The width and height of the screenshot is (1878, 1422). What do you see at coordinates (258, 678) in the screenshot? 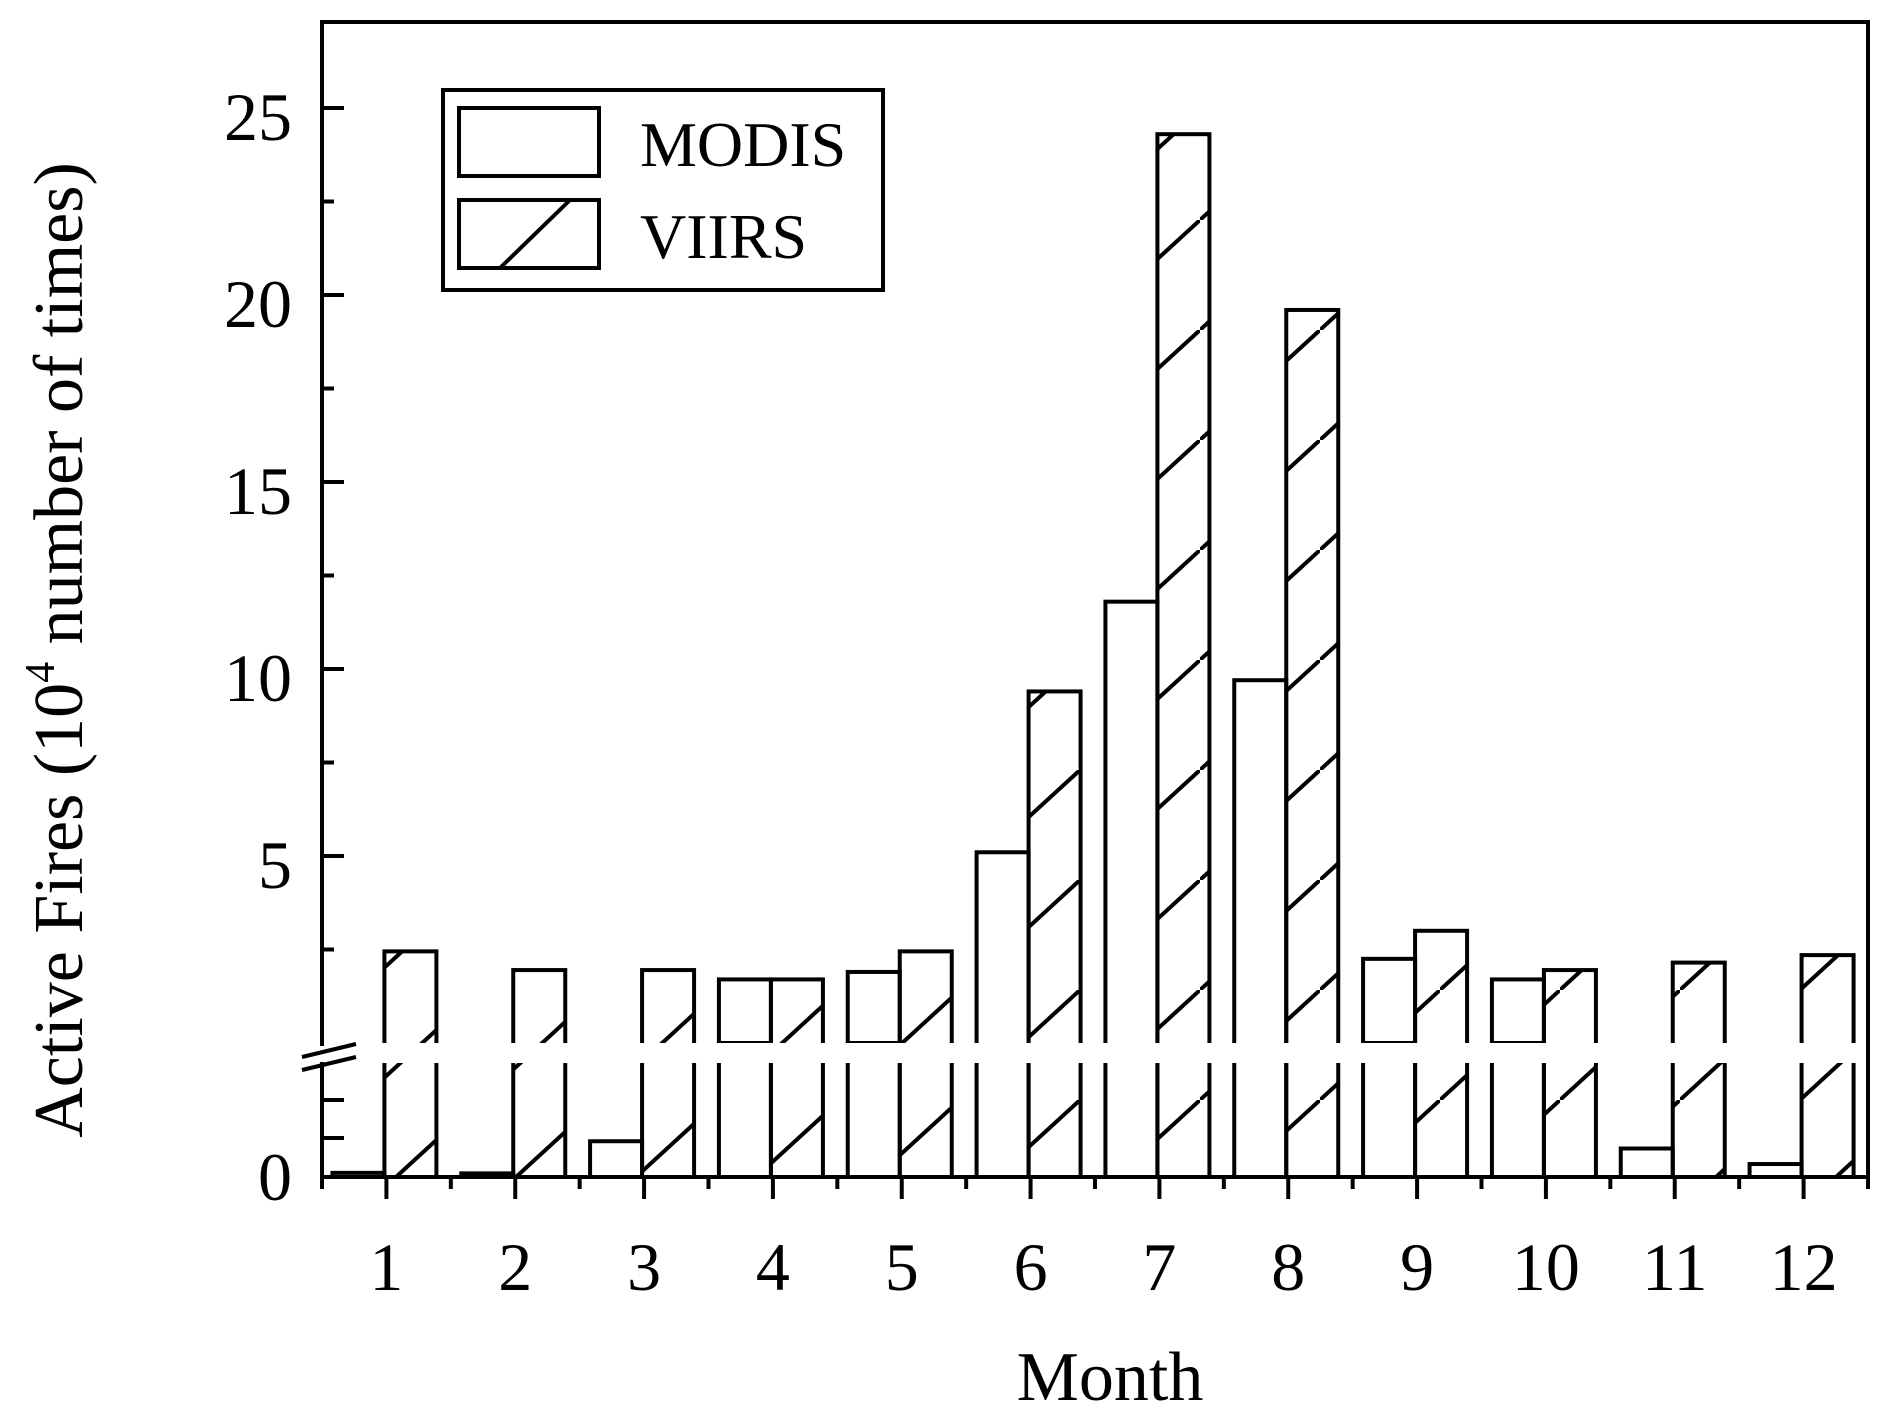
I see `y-tick-label-10: 10` at bounding box center [258, 678].